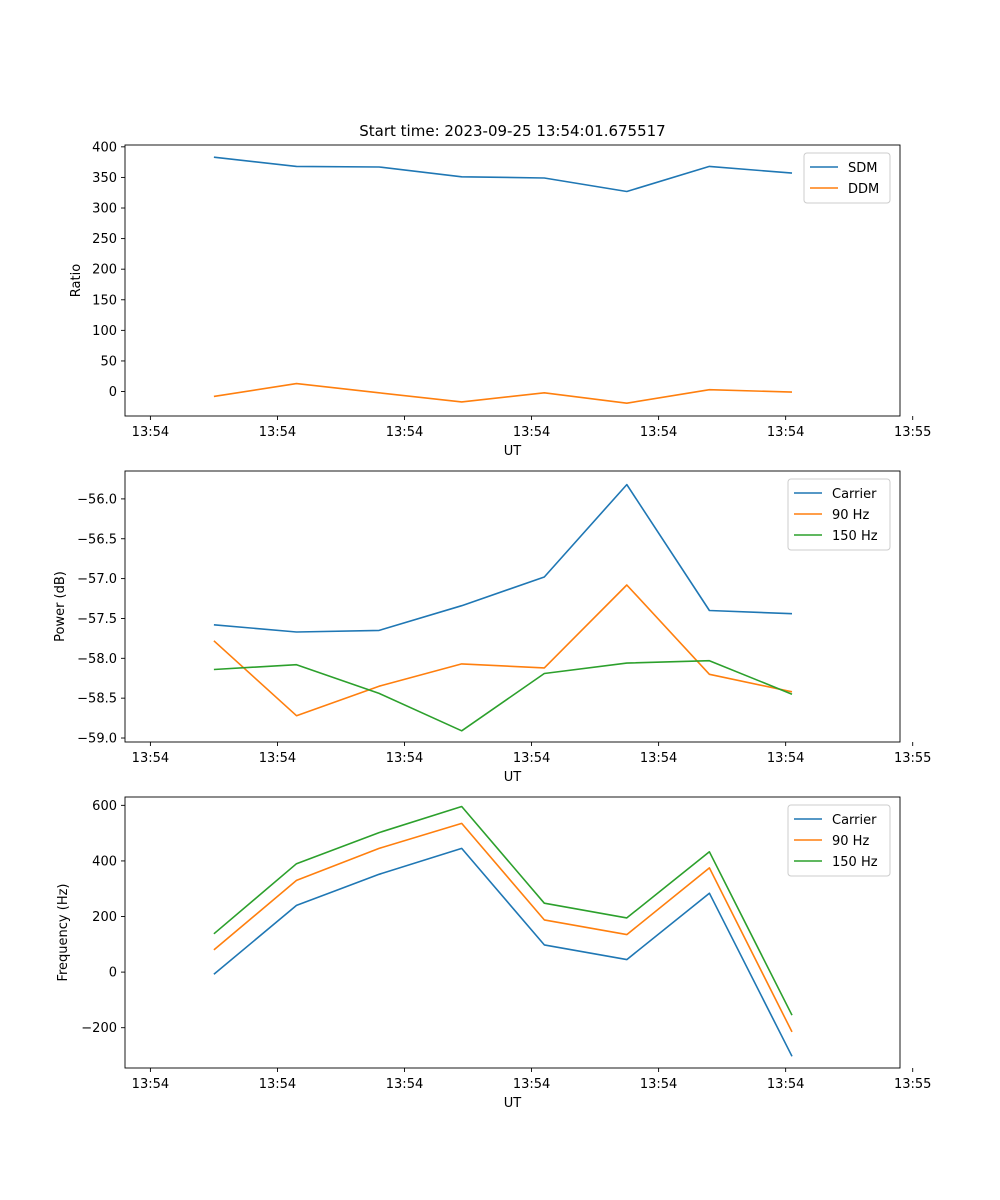 Image resolution: width=1000 pixels, height=1200 pixels. I want to click on y-tick-label: −56.5, so click(97, 539).